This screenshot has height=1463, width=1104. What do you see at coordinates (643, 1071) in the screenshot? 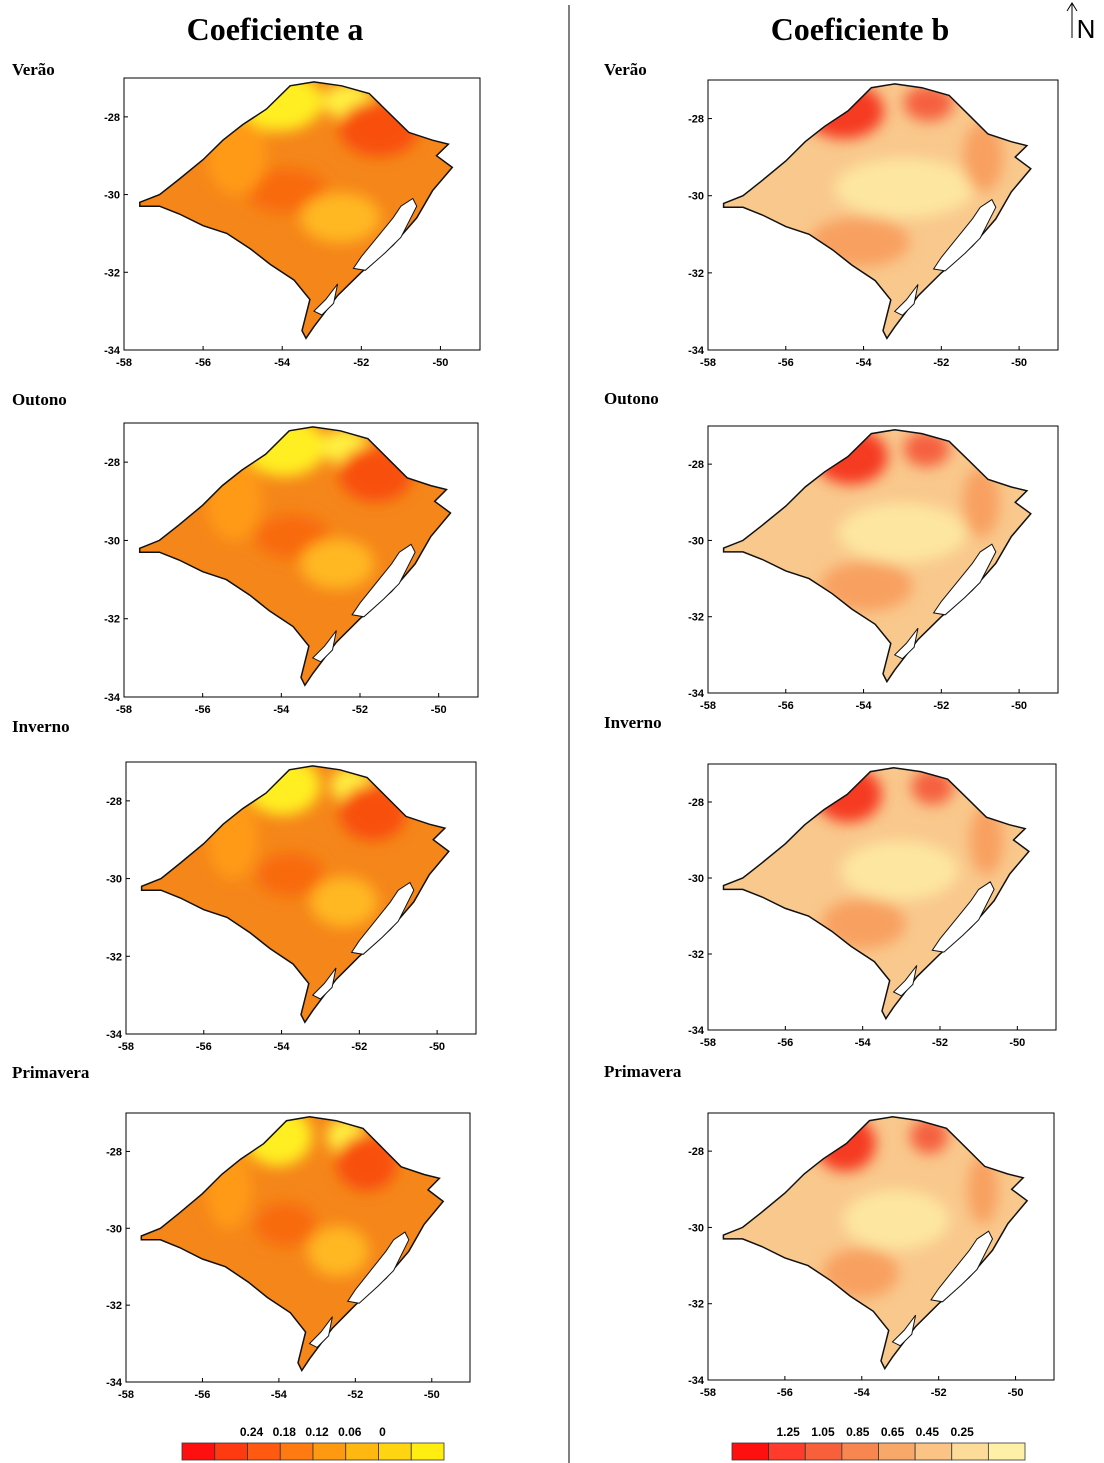
I see `season-label: Primavera` at bounding box center [643, 1071].